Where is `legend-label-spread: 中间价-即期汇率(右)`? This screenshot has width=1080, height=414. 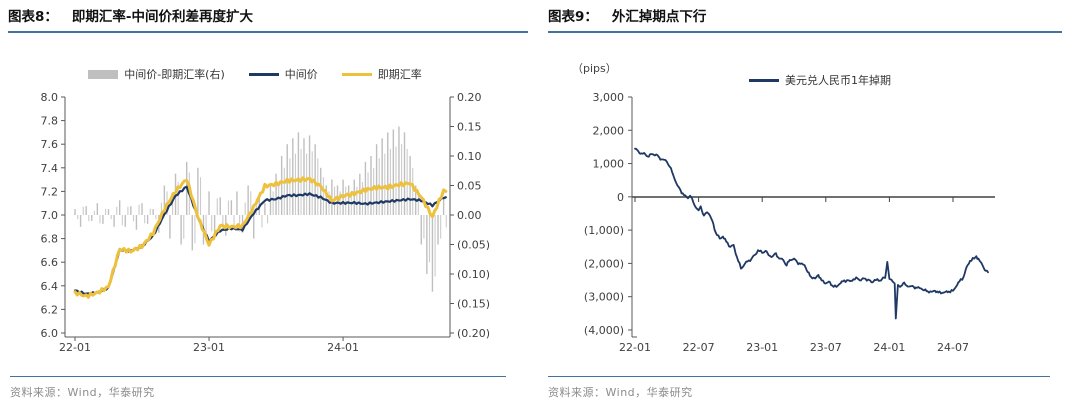 legend-label-spread: 中间价-即期汇率(右) is located at coordinates (174, 74).